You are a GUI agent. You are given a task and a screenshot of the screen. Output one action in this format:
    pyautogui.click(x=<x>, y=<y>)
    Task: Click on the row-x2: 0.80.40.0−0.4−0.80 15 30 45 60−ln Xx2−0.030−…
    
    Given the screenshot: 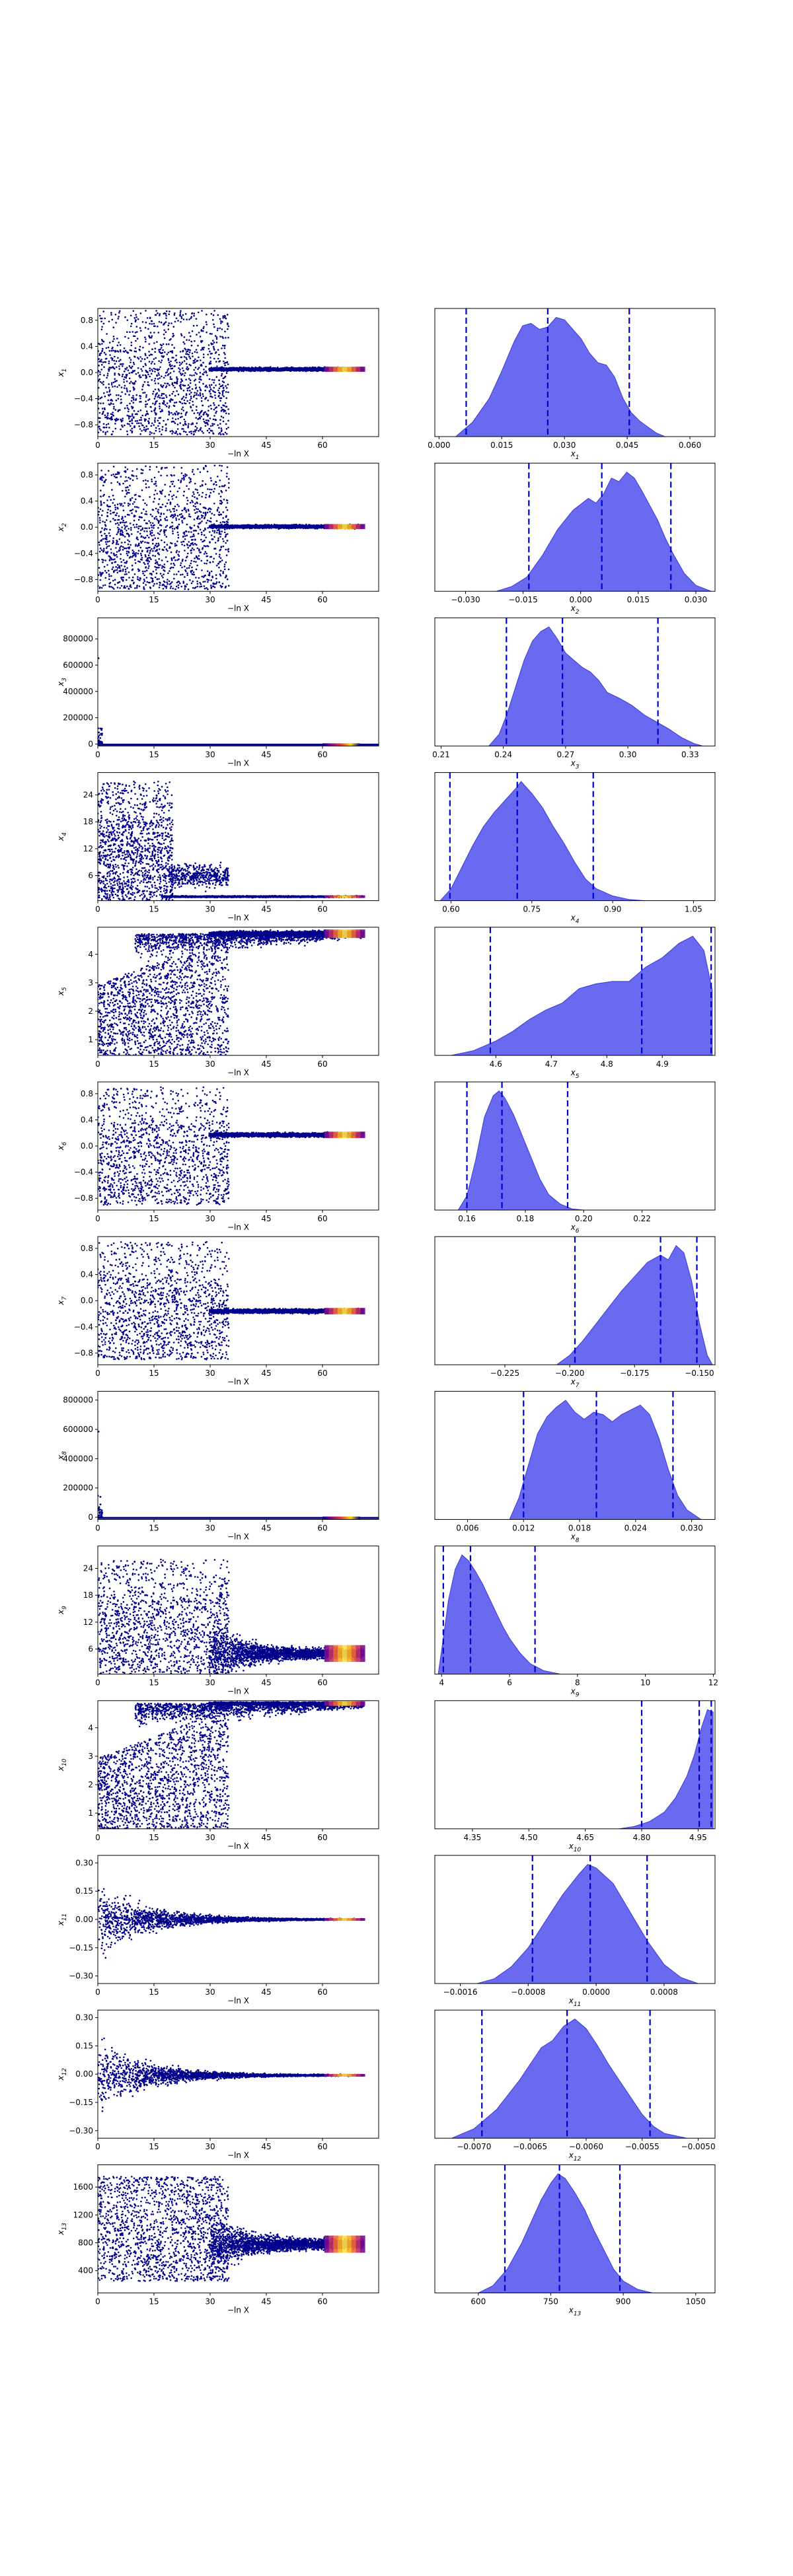 What is the action you would take?
    pyautogui.click(x=386, y=539)
    